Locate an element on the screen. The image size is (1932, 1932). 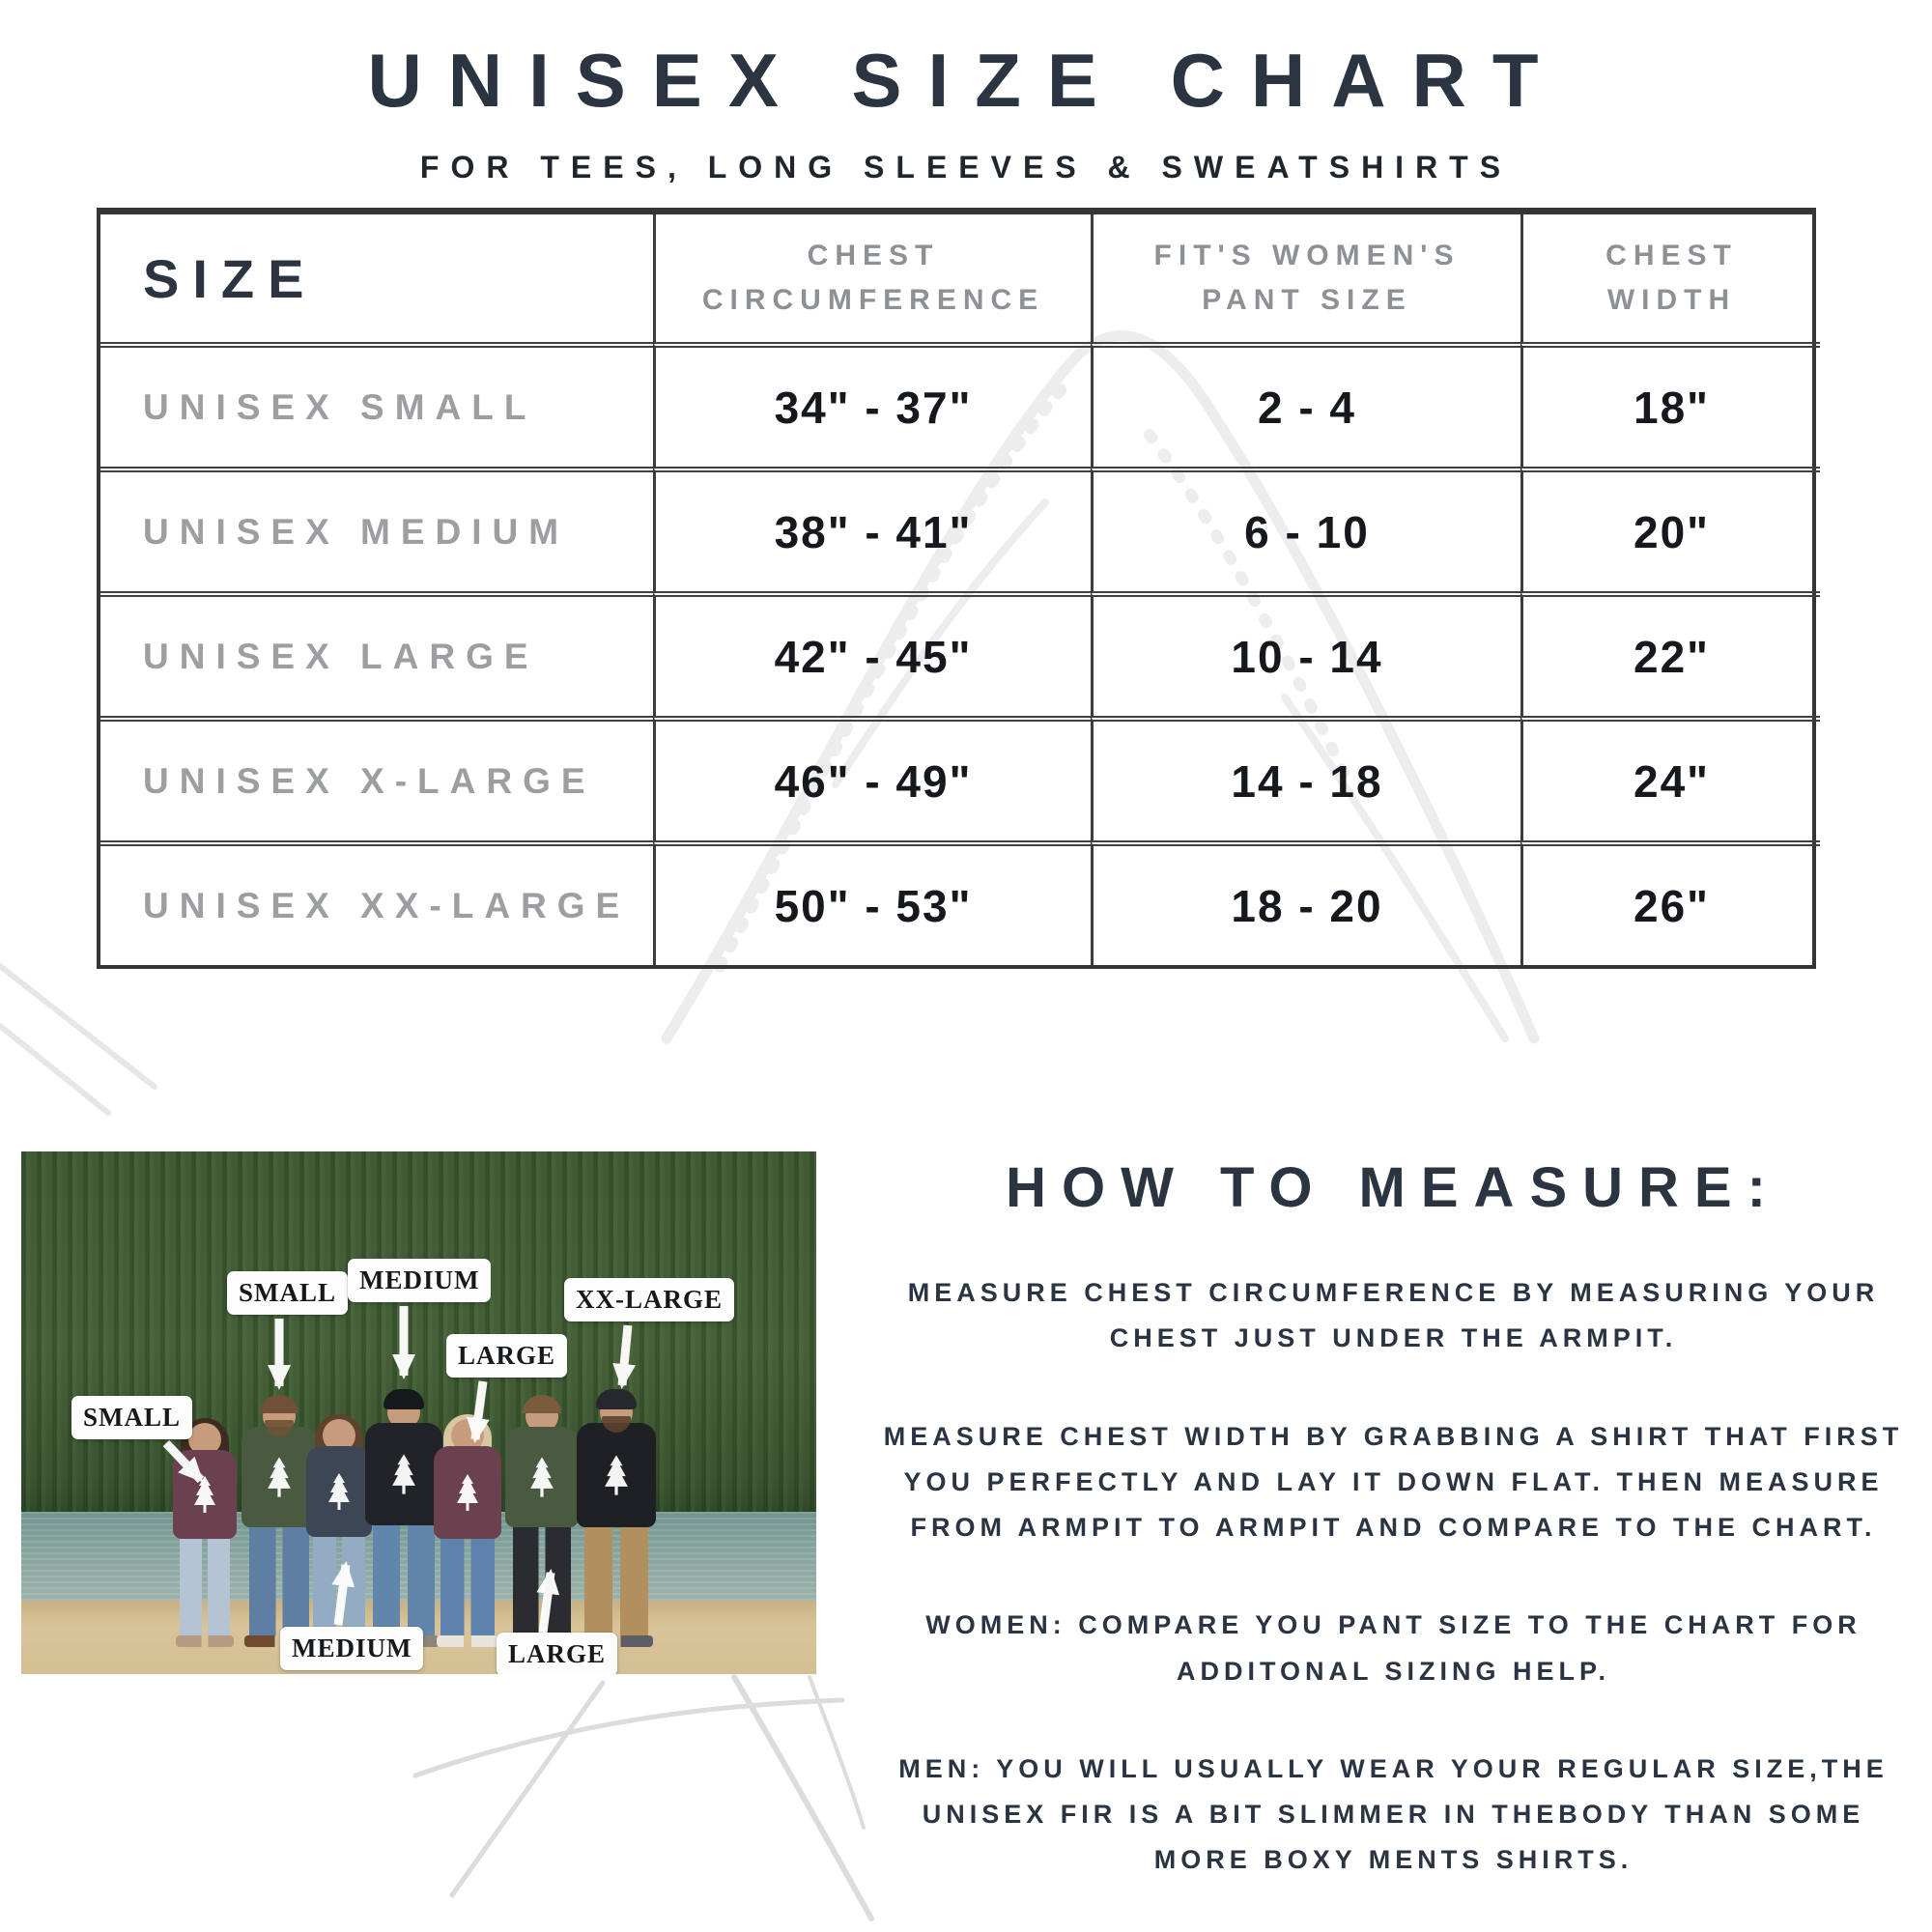
how-to-measure-heading: HOW TO MEASURE: is located at coordinates (1393, 1187).